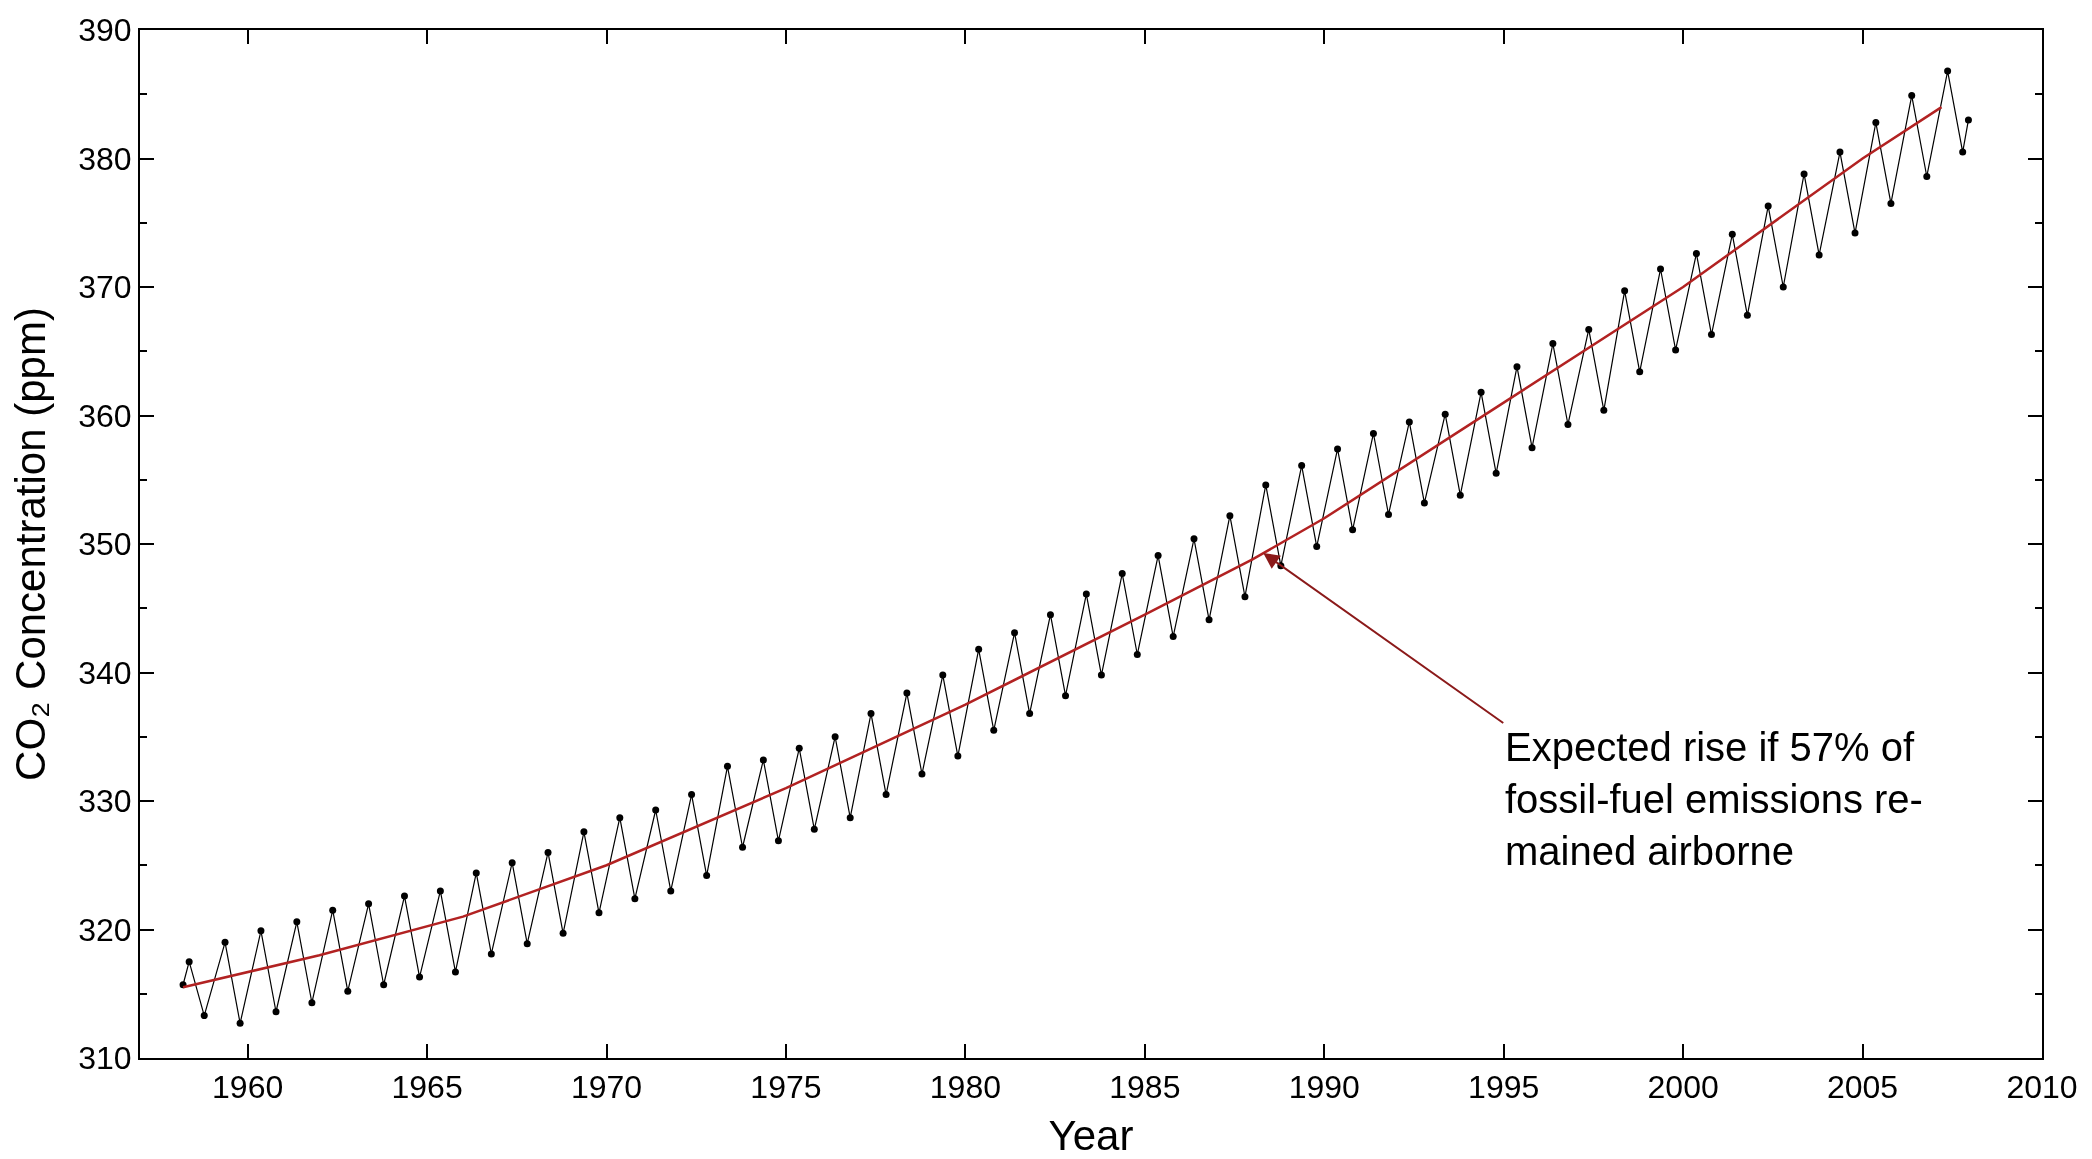 The height and width of the screenshot is (1159, 2092). I want to click on x-tick-label: 1980, so click(965, 1087).